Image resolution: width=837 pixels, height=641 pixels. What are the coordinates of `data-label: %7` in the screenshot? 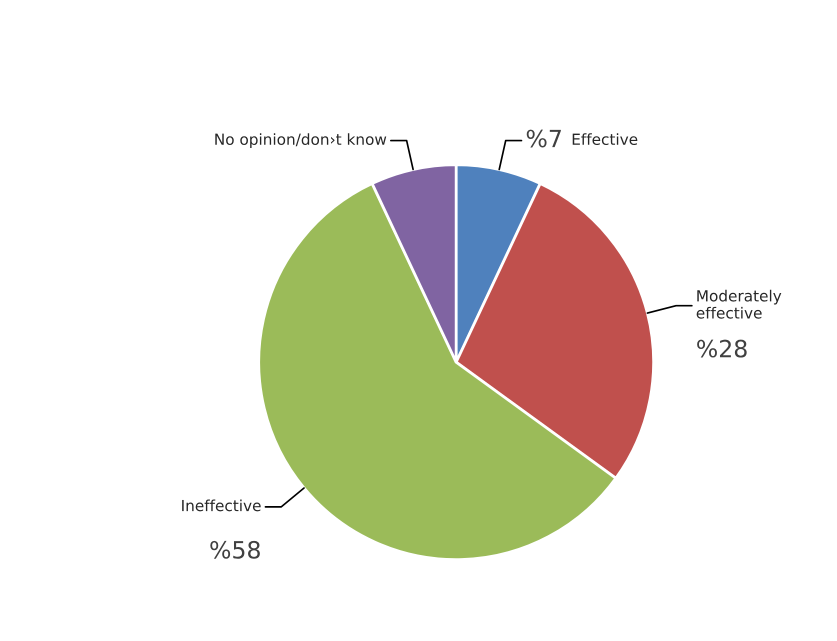 It's located at (543, 139).